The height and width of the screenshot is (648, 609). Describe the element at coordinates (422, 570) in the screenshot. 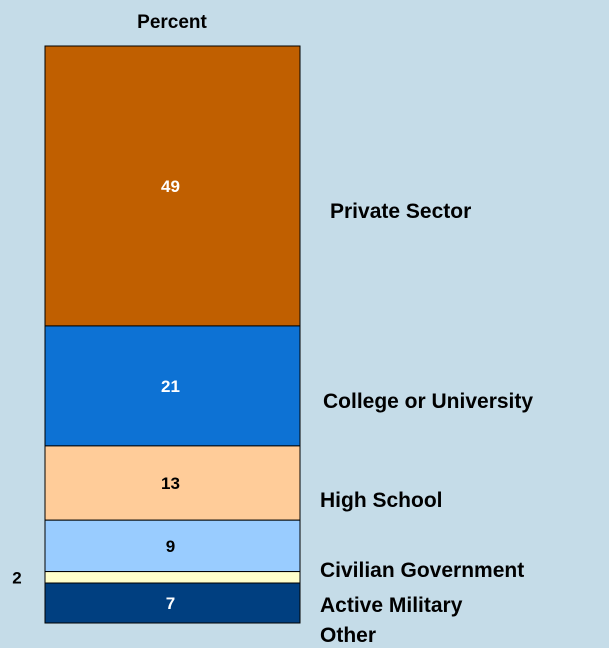

I see `category-label: Civilian Government` at that location.